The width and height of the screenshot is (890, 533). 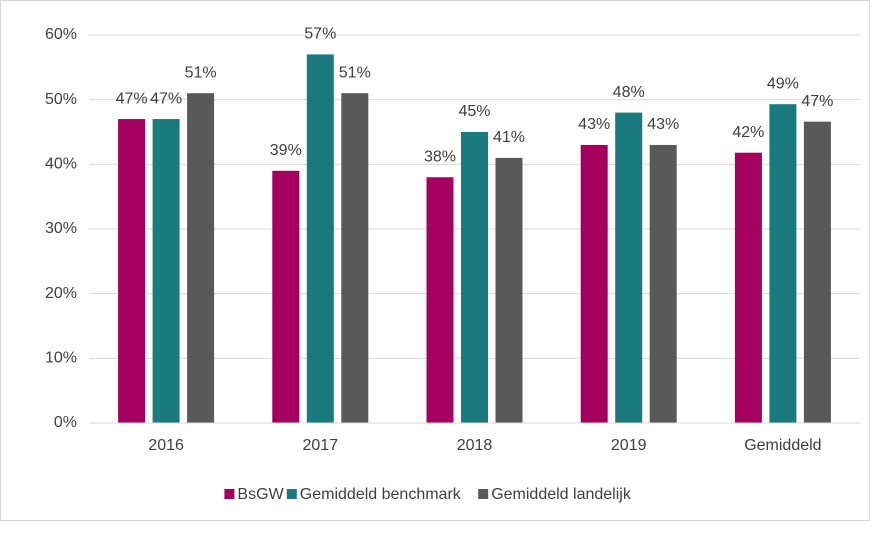 I want to click on value-label: 42%, so click(x=748, y=132).